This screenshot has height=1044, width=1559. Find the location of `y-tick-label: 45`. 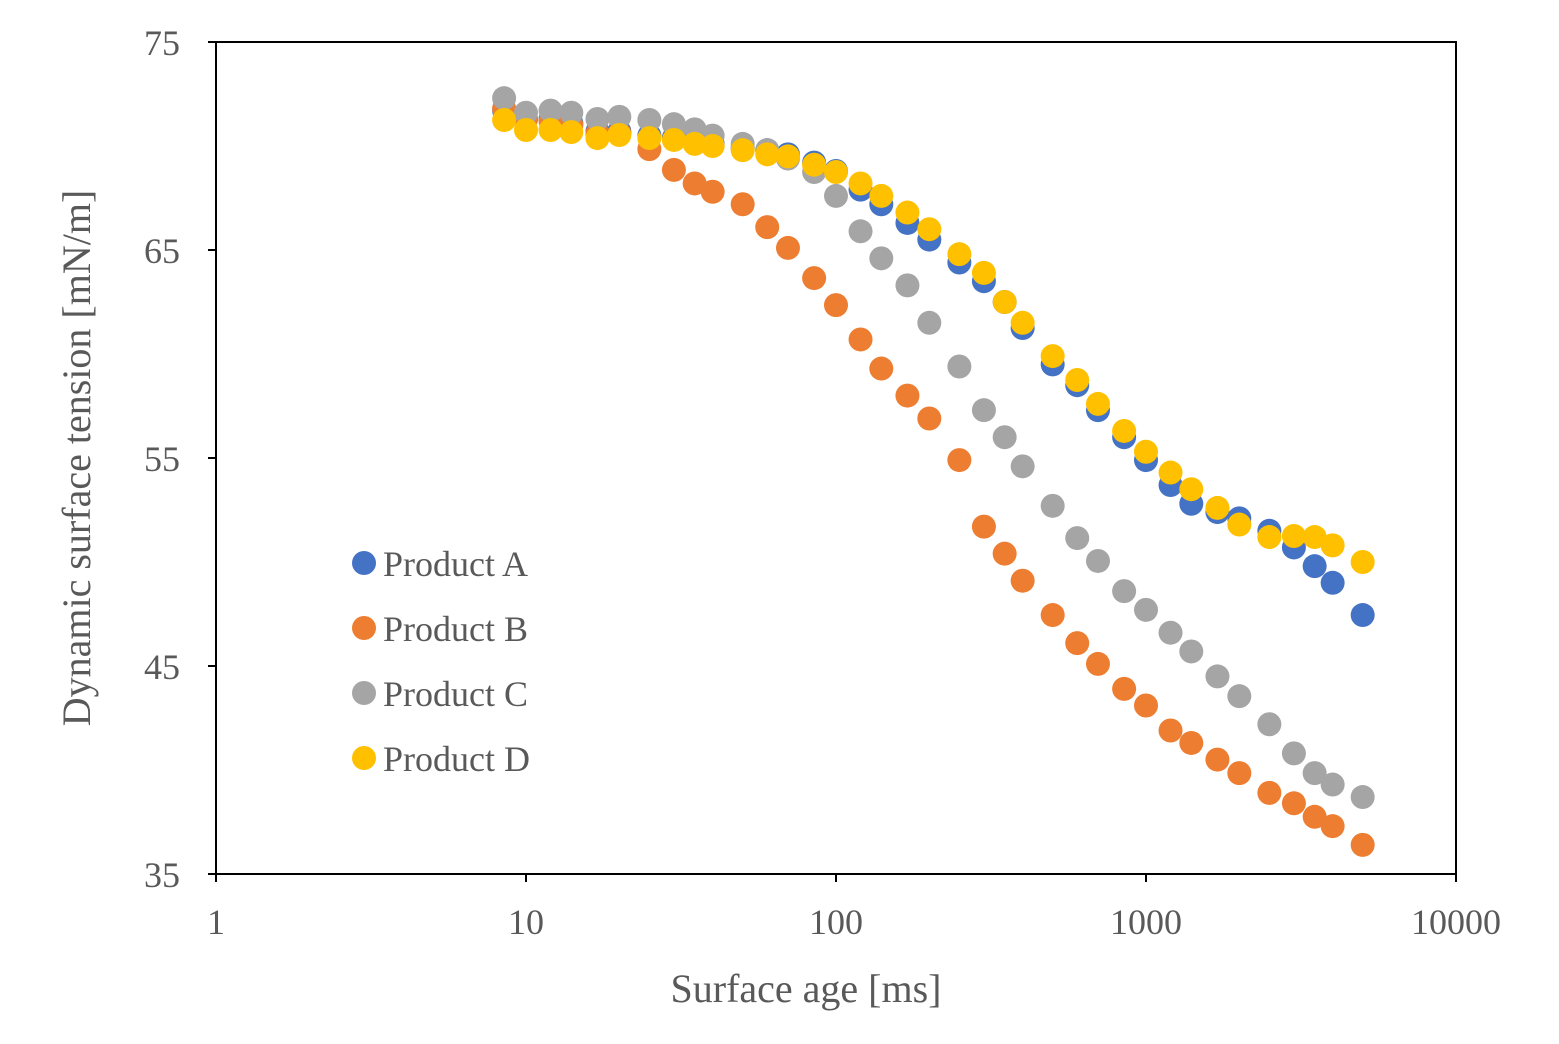

y-tick-label: 45 is located at coordinates (162, 667).